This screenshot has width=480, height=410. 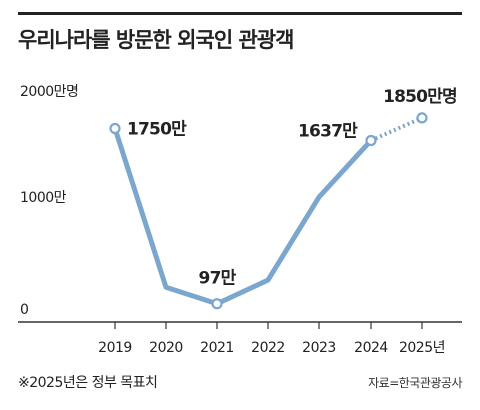 I want to click on data-label: 1750만, so click(x=157, y=130).